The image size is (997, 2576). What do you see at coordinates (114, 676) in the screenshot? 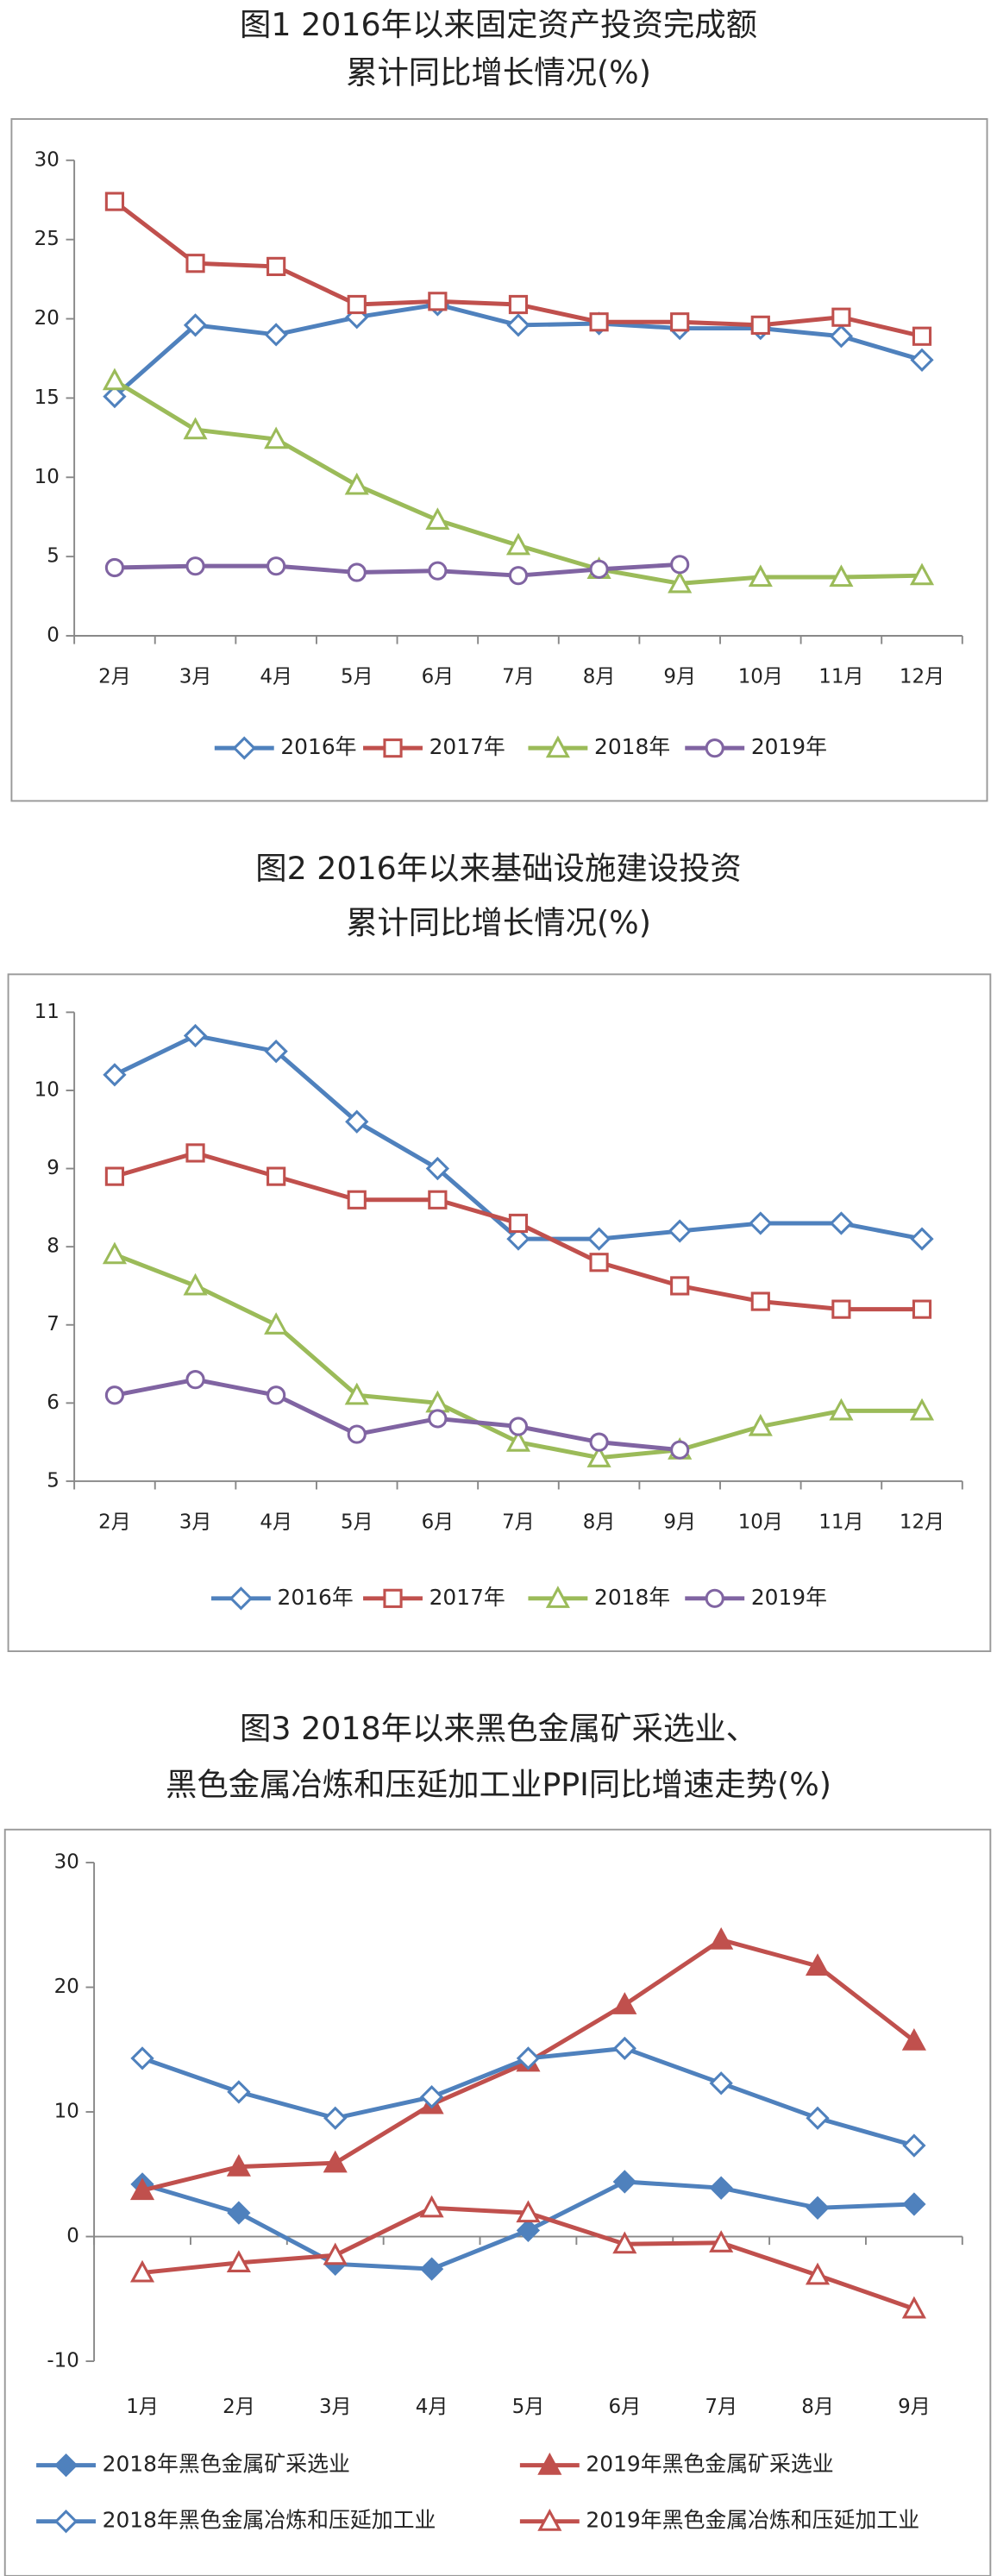
I see `x-tick-label: 2月` at bounding box center [114, 676].